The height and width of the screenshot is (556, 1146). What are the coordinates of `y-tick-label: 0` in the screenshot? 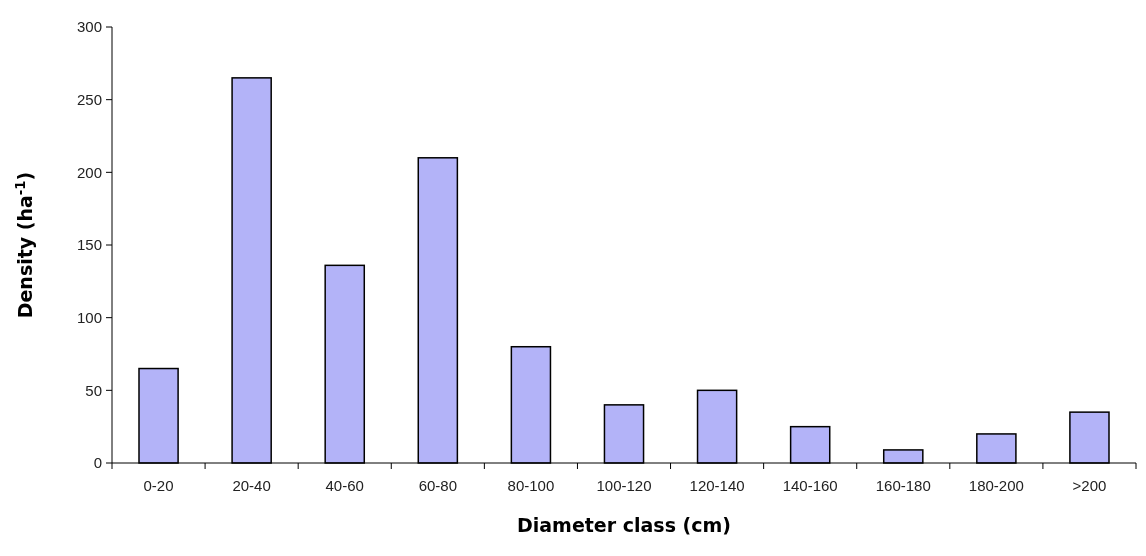 It's located at (97, 463).